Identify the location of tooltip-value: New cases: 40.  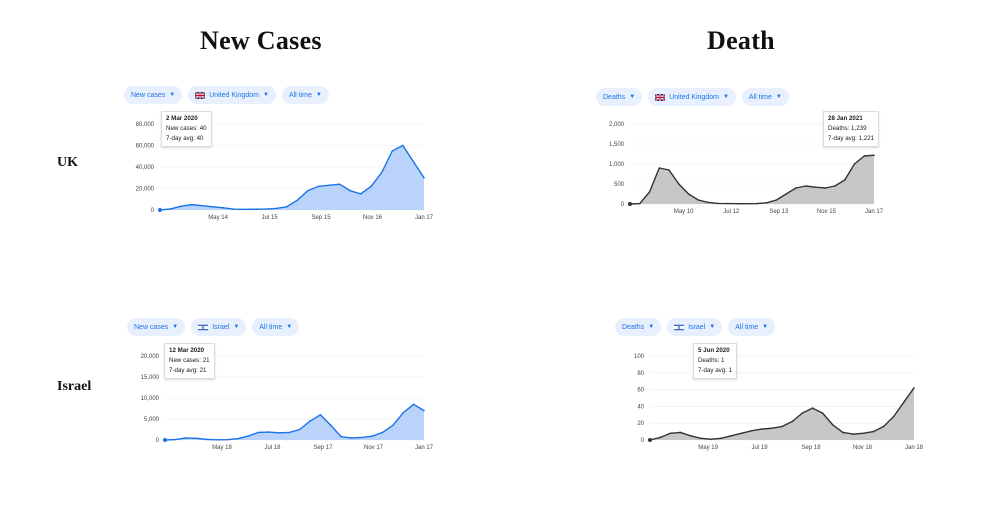
(186, 128).